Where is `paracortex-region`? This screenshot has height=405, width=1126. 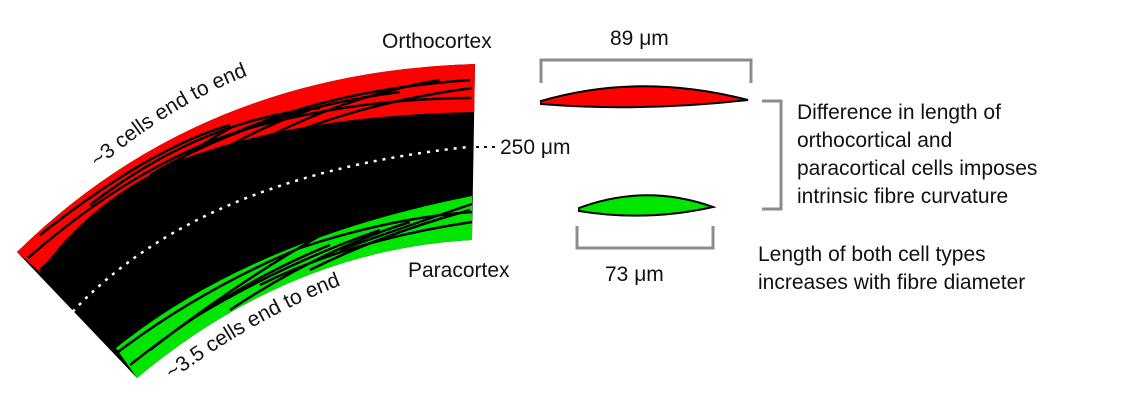
paracortex-region is located at coordinates (294, 287).